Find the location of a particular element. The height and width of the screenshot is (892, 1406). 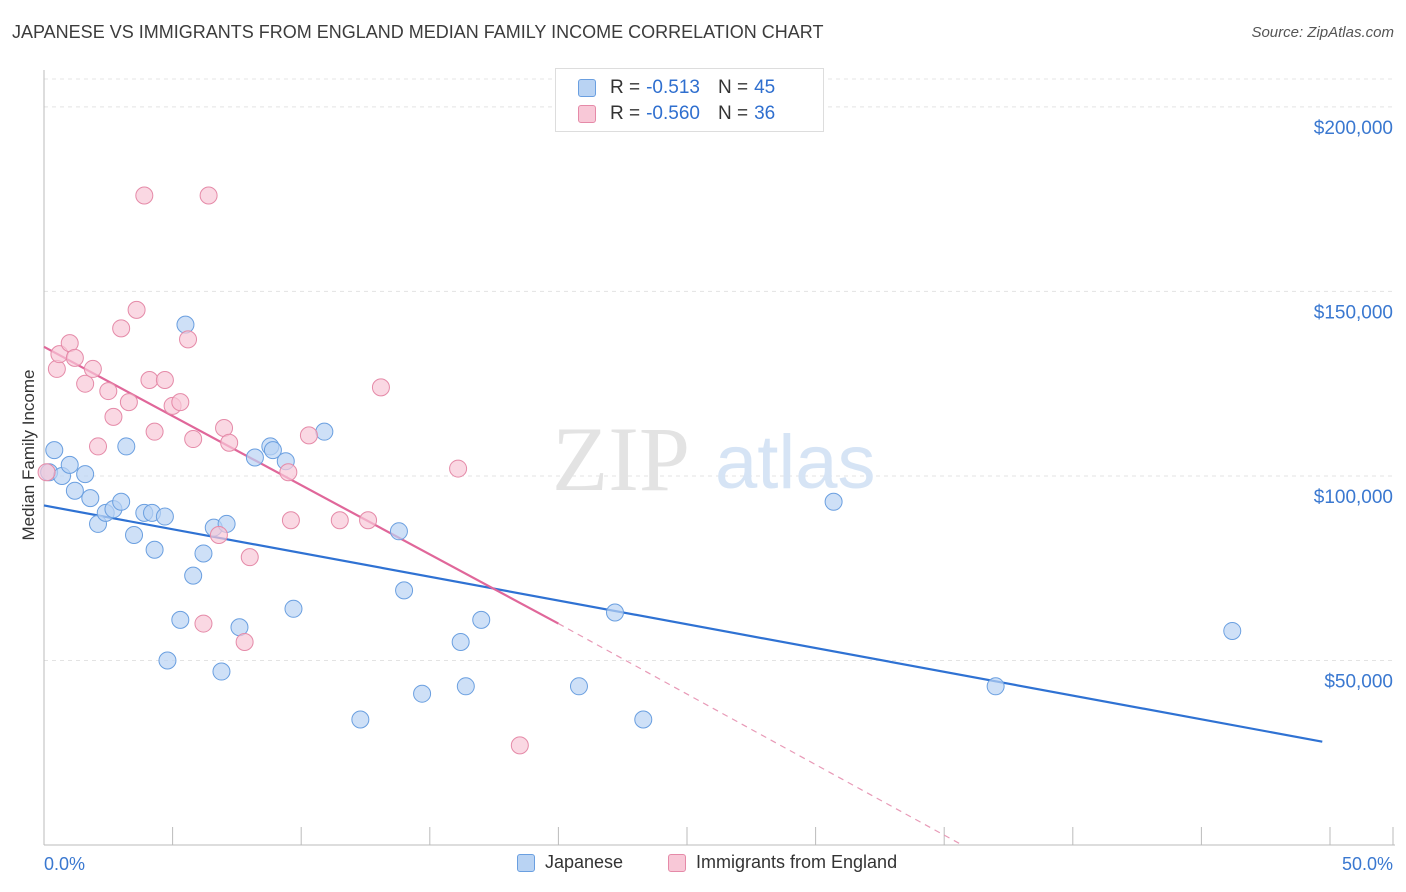

x-tick-label: 50.0% is located at coordinates (1367, 864).